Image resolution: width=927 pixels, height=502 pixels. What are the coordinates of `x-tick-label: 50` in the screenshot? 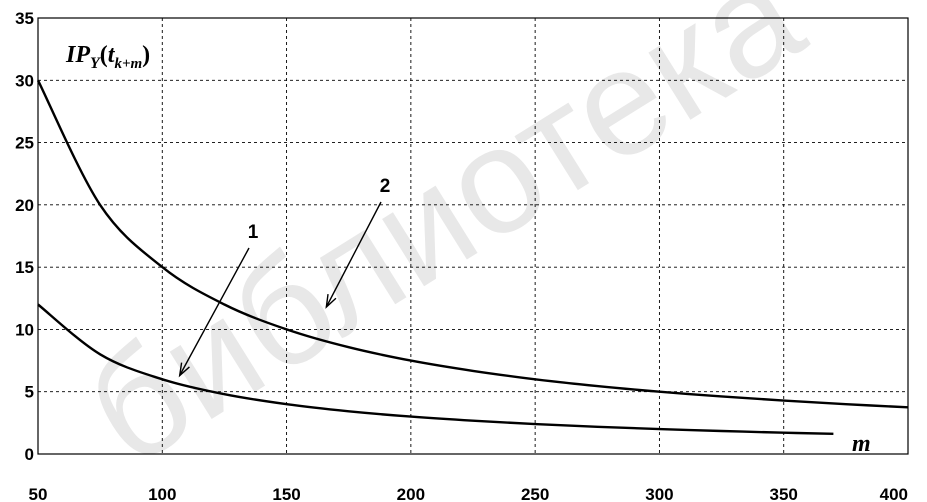 It's located at (38, 493).